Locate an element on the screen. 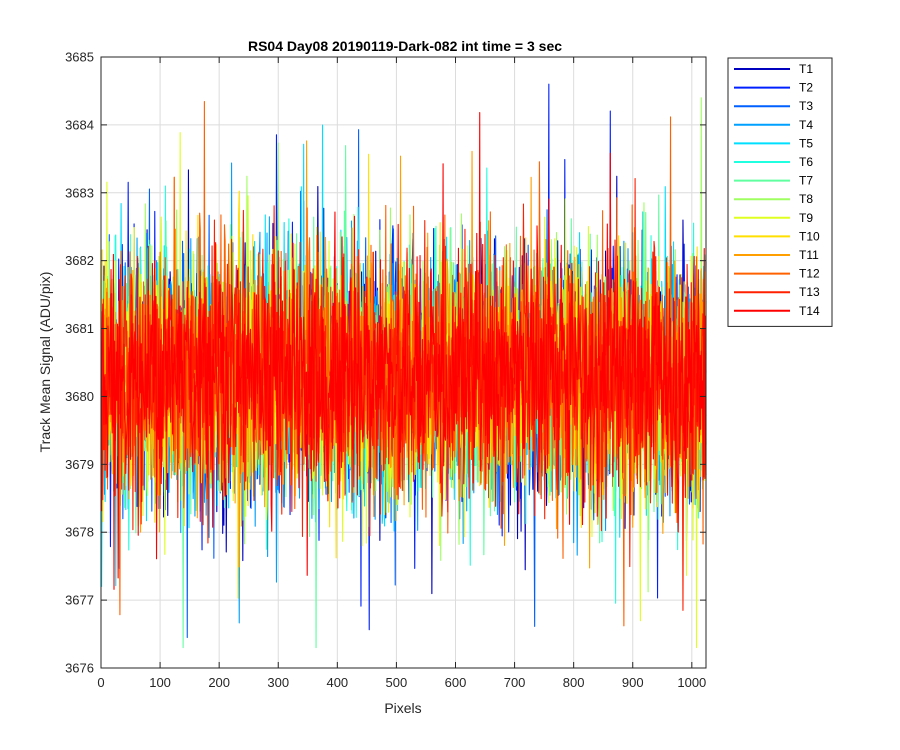 The image size is (900, 750). x-tick-label: 500 is located at coordinates (397, 682).